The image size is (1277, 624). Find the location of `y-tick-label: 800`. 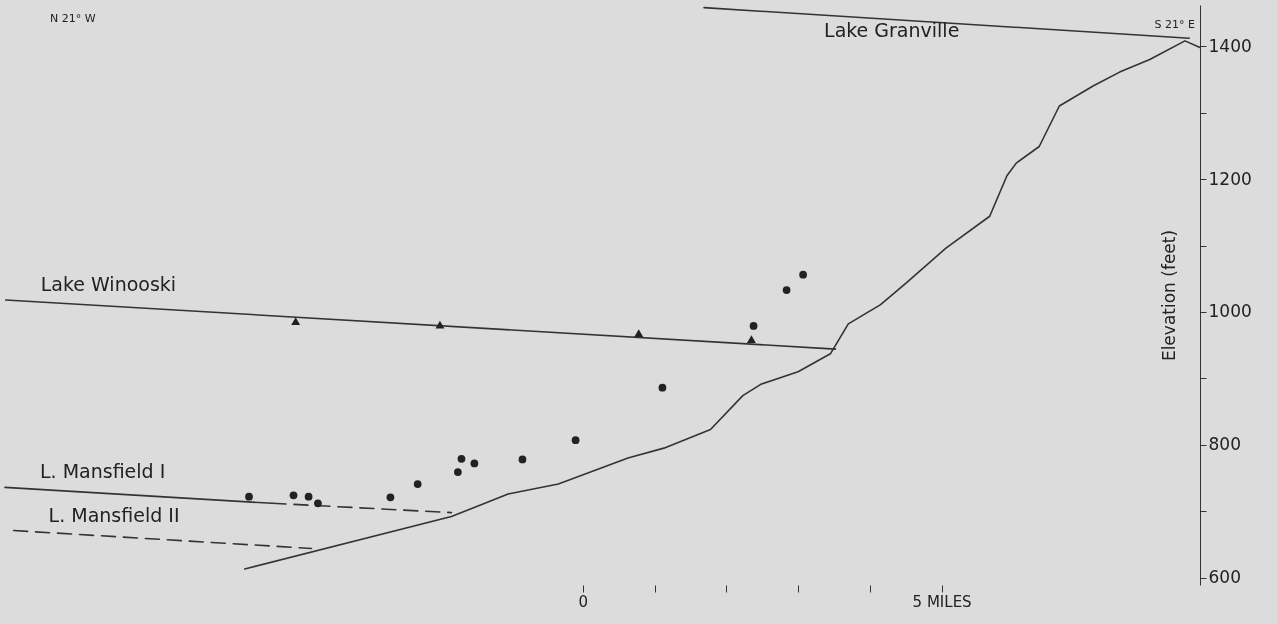

y-tick-label: 800 is located at coordinates (1224, 444).